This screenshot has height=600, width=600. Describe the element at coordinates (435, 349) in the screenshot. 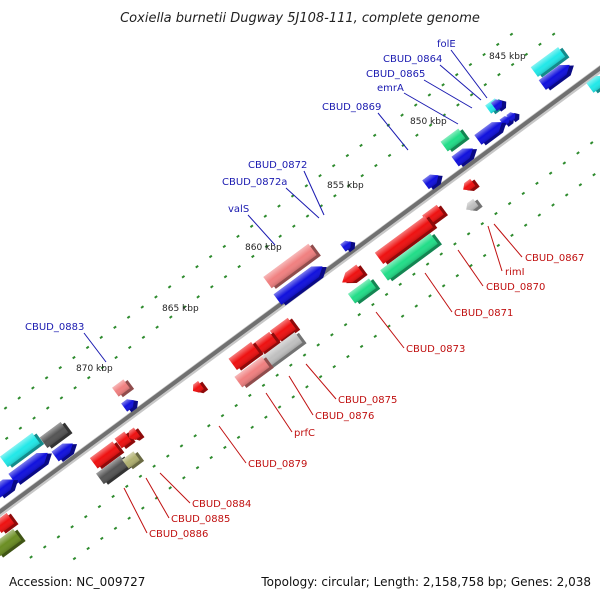

I see `gene-label-CBUD_0873: CBUD_0873` at that location.